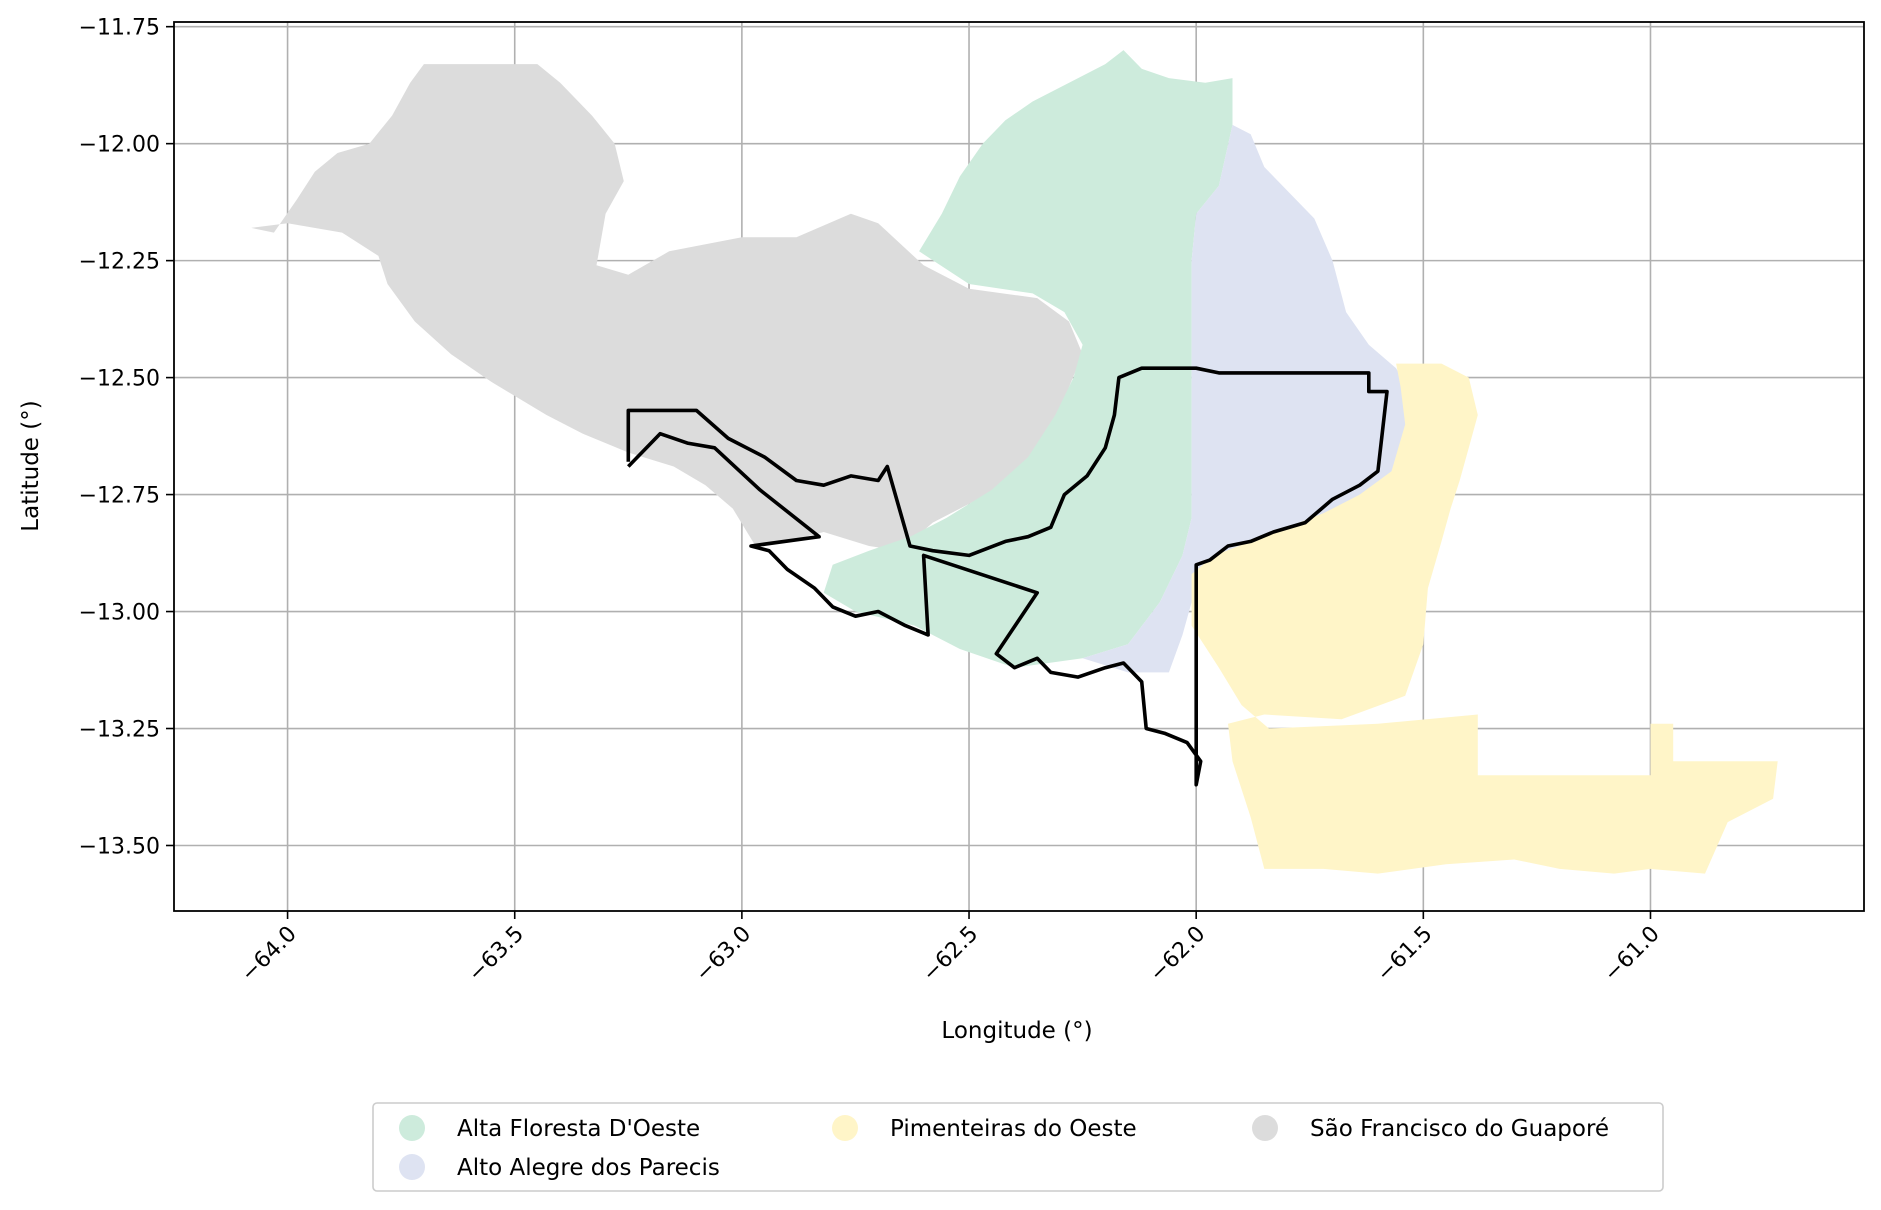 The image size is (1881, 1210). I want to click on region-alta-floresta-d-oeste, so click(1028, 359).